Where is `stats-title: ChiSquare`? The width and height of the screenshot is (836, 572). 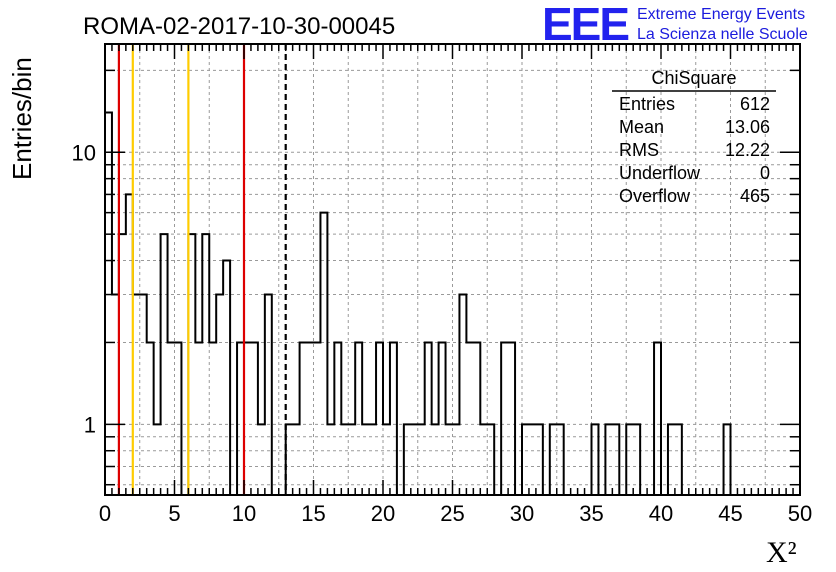 stats-title: ChiSquare is located at coordinates (693, 78).